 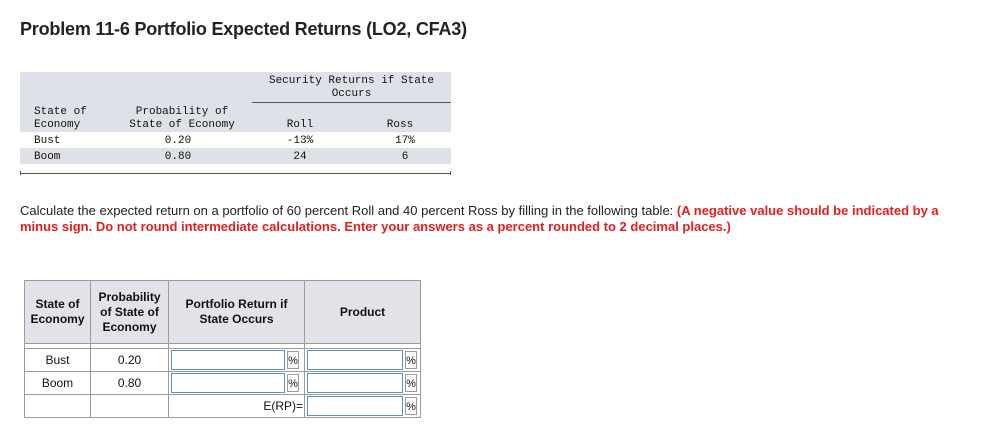 I want to click on header-state-line1: State of, so click(x=57, y=304).